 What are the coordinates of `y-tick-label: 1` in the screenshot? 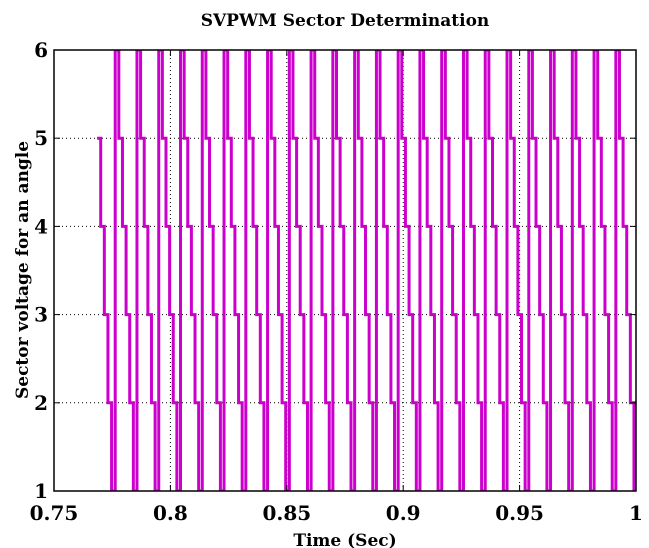 It's located at (41, 491).